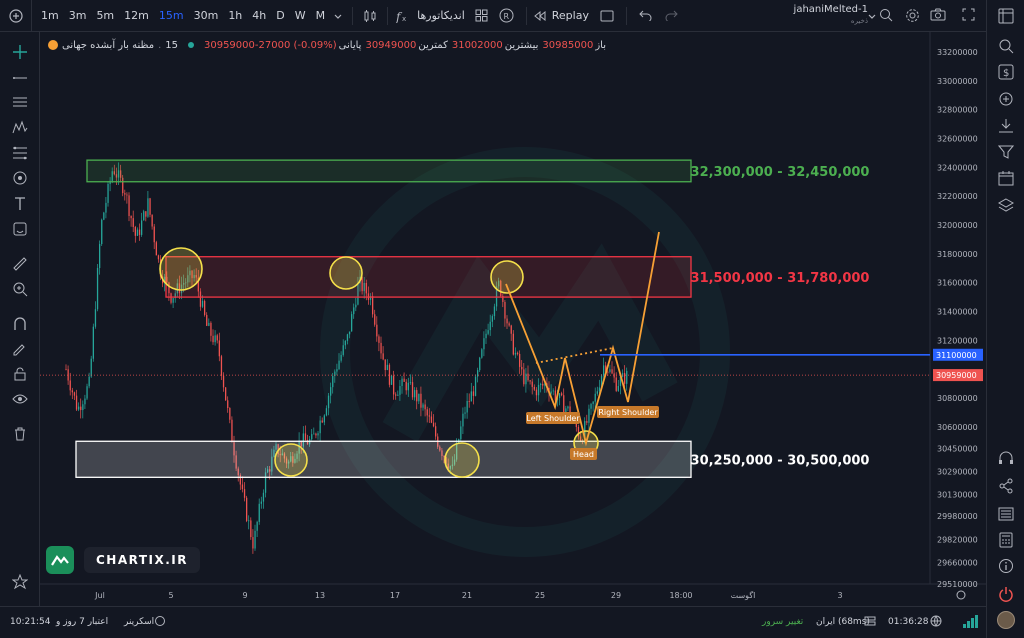  Describe the element at coordinates (1006, 620) in the screenshot. I see `avatar` at that location.